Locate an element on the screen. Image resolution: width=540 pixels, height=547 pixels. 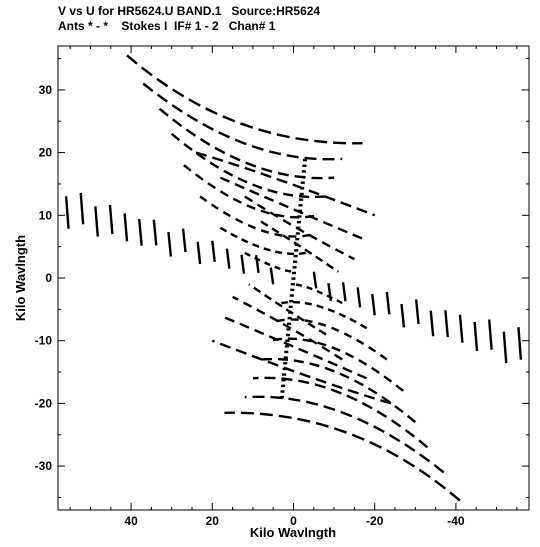
x-tick-labels: 40 20 0 -20 -40 is located at coordinates (294, 521).